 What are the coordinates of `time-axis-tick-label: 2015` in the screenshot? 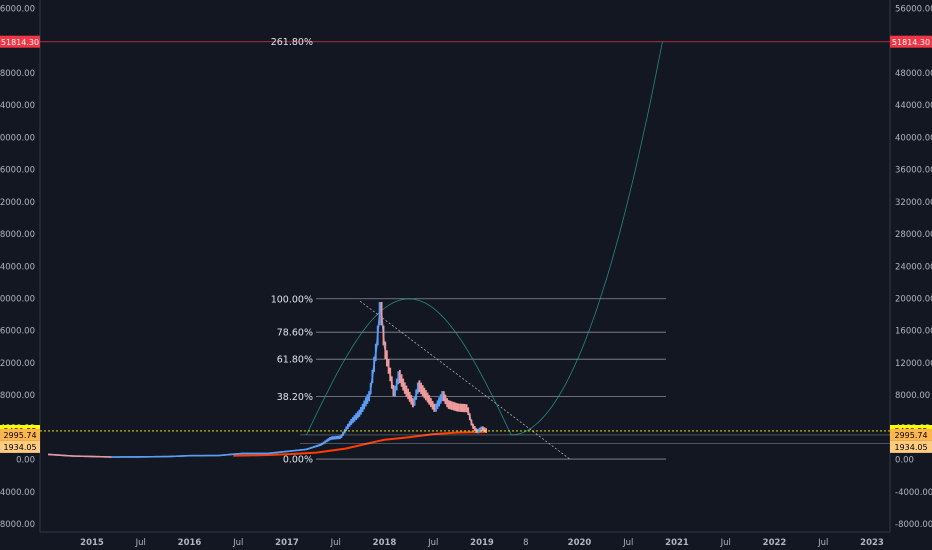 It's located at (92, 543).